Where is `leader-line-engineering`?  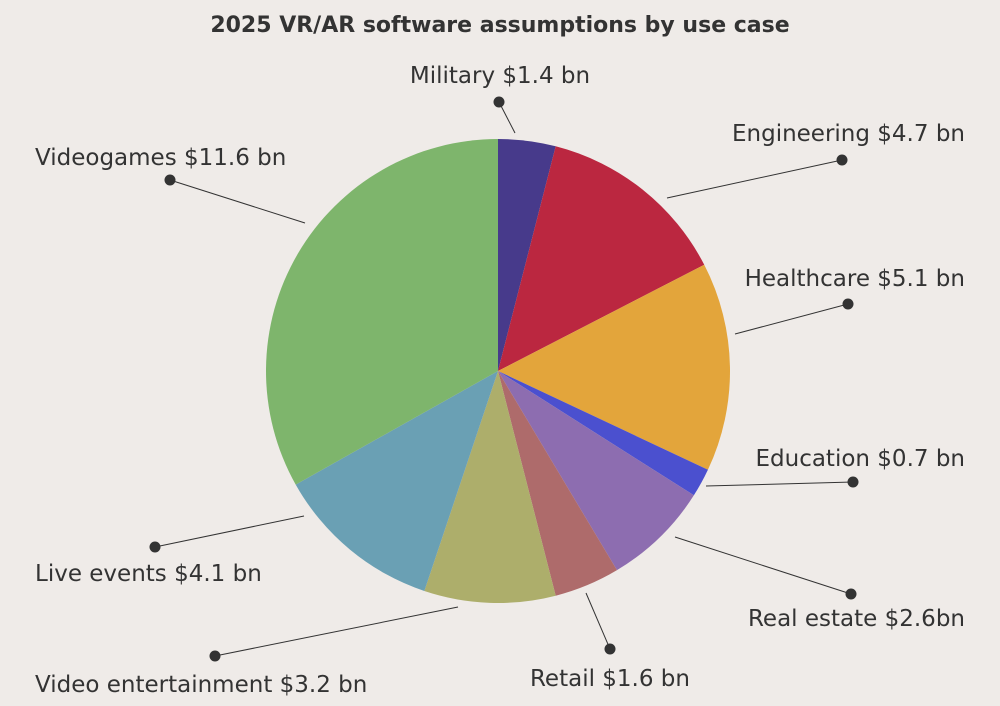
leader-line-engineering is located at coordinates (754, 179).